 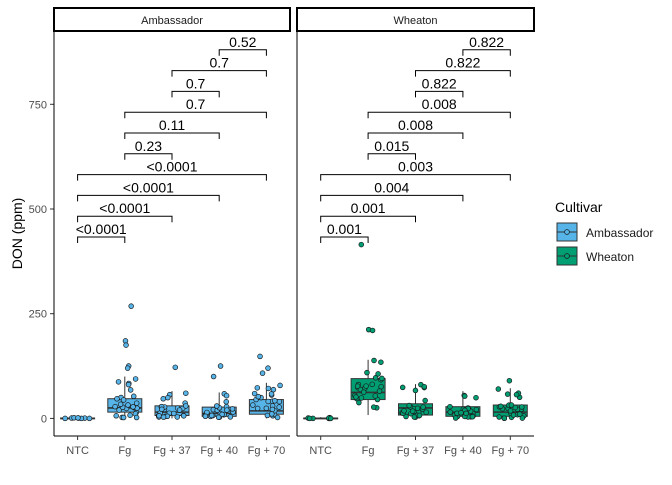 What do you see at coordinates (219, 66) in the screenshot?
I see `comparison-bracket: 0.7` at bounding box center [219, 66].